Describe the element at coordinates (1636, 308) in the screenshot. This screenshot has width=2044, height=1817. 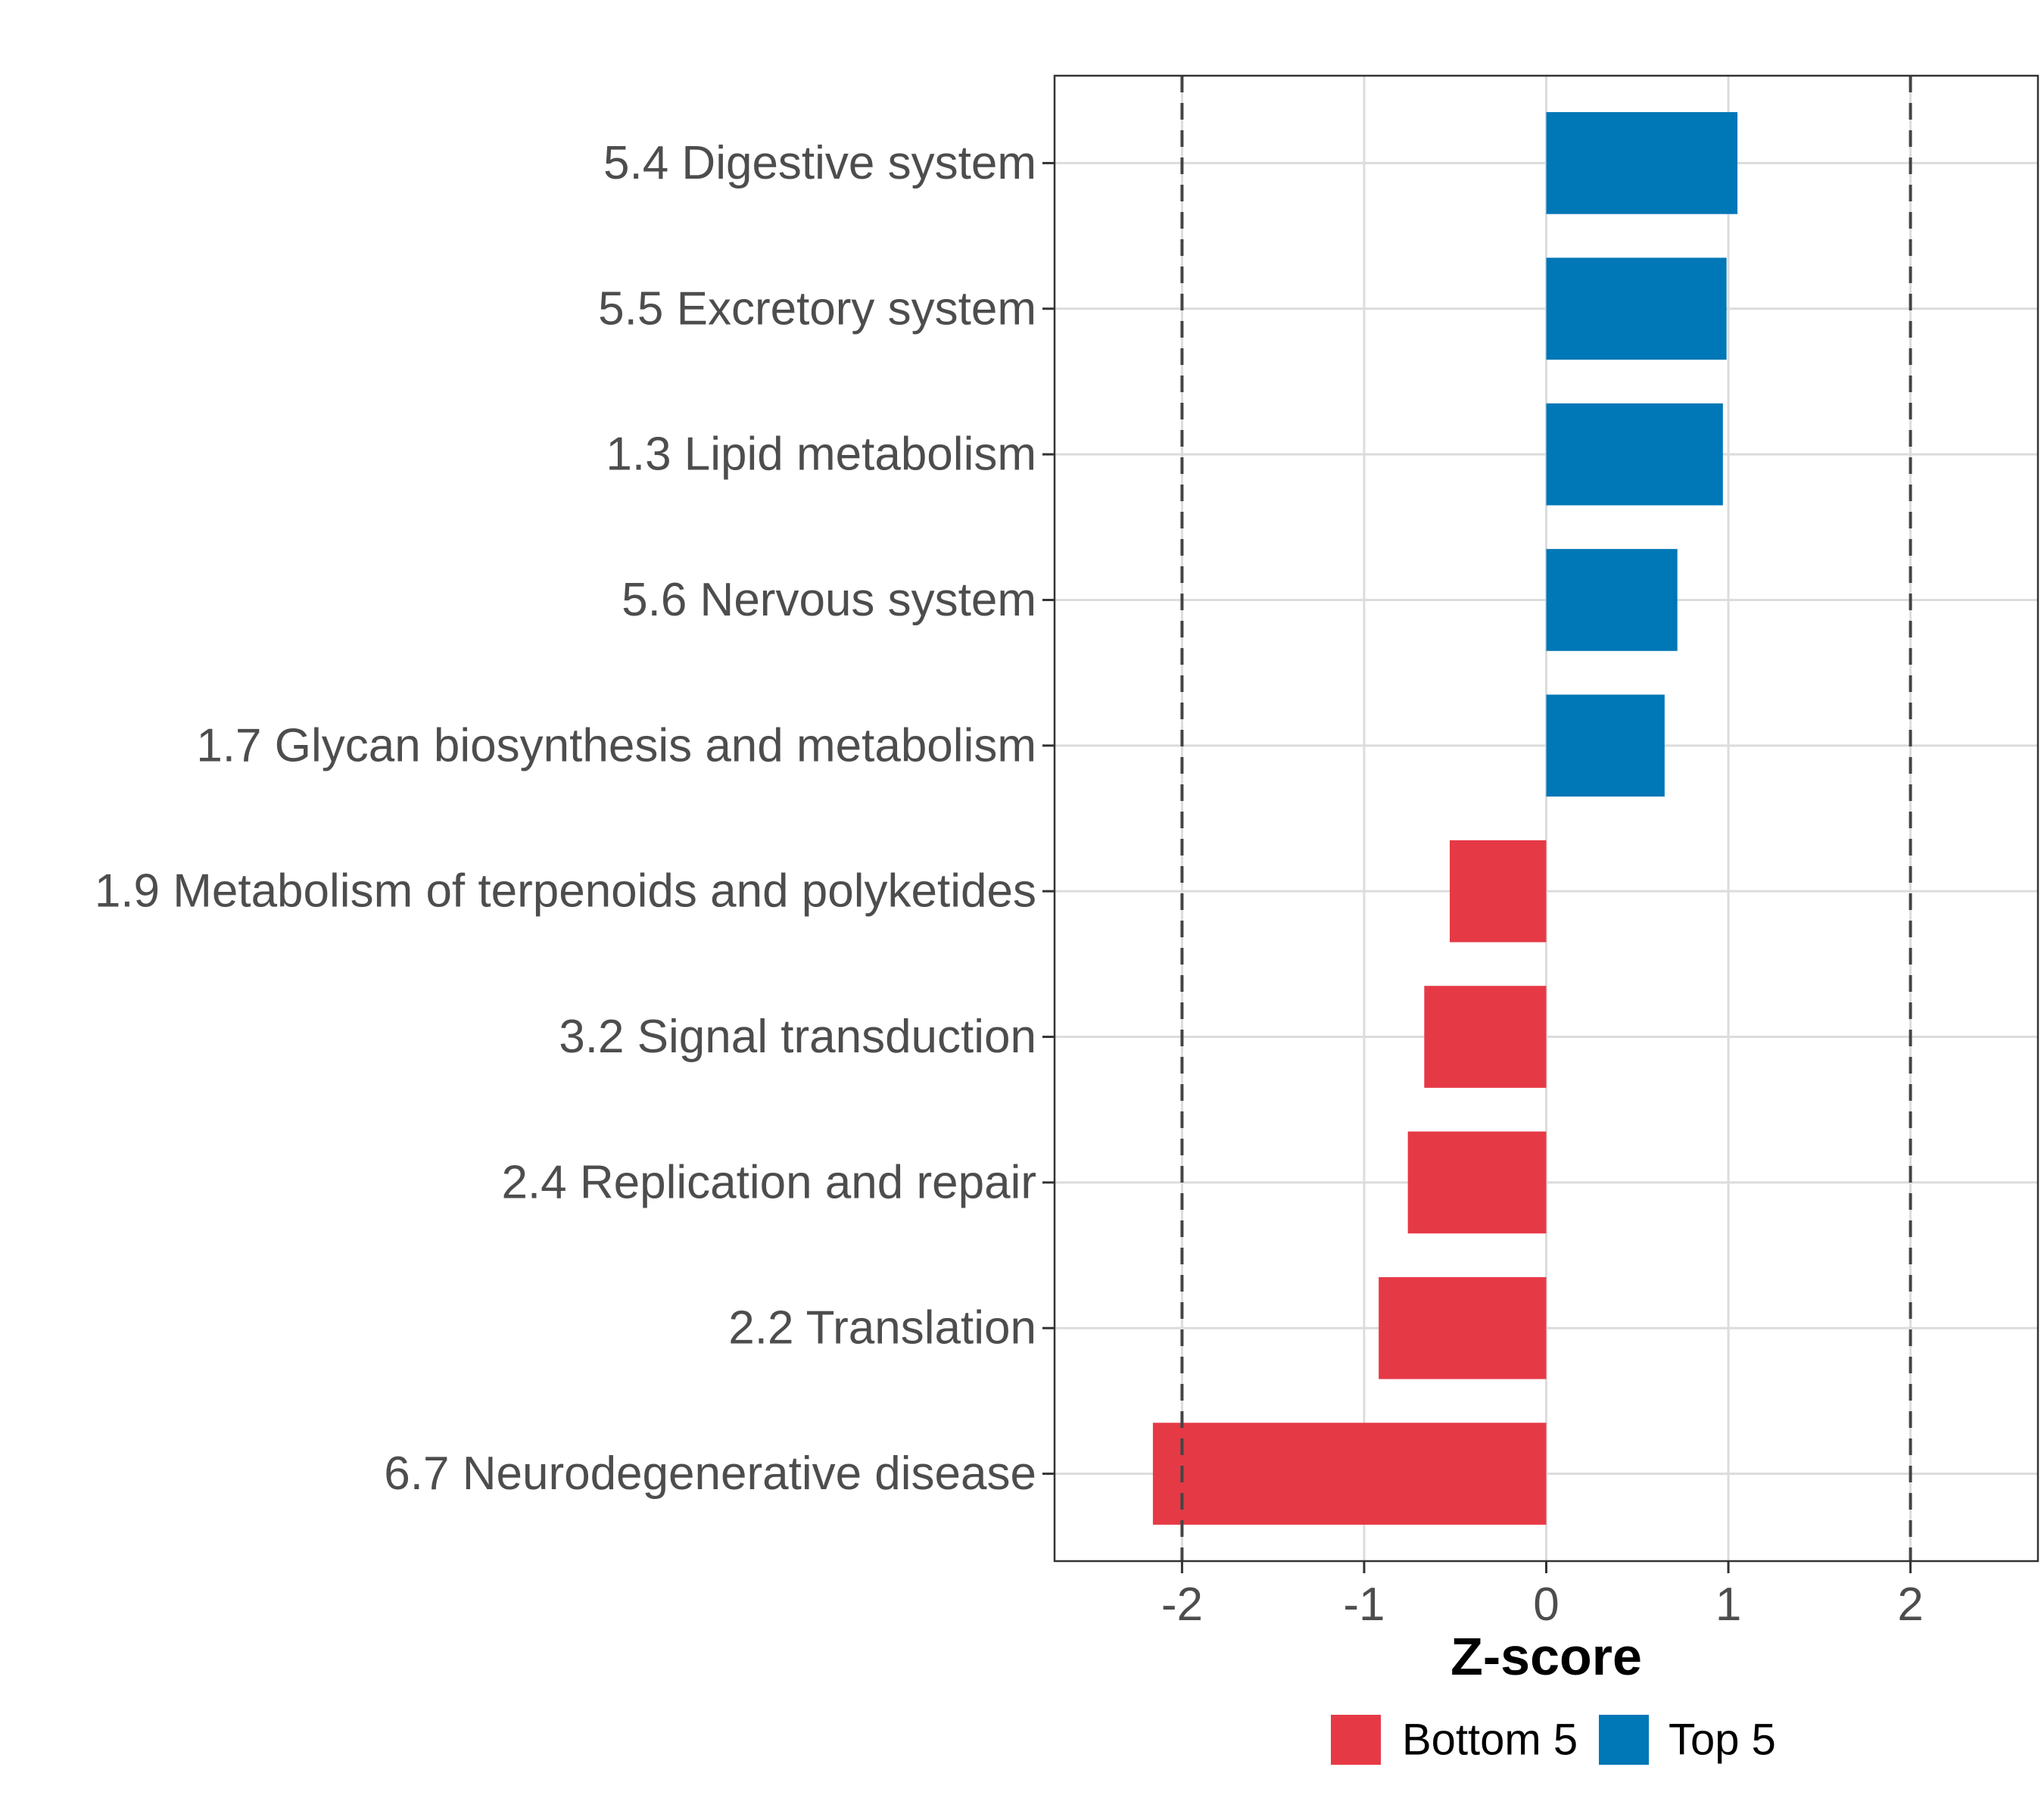
I see `bar-5-5-excretory-system` at that location.